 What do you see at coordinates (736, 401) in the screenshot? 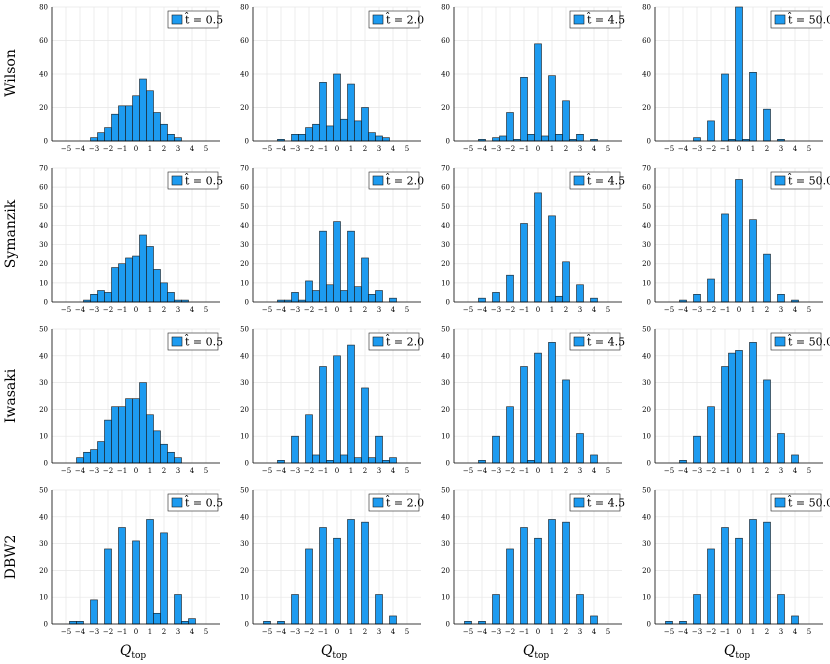
I see `panel-iwasaki-3: 0 10 20 30 40 50 −5 −4 −3 −2 −1 0 1 2 3 4 5 t̂ = 50.0` at bounding box center [736, 401].